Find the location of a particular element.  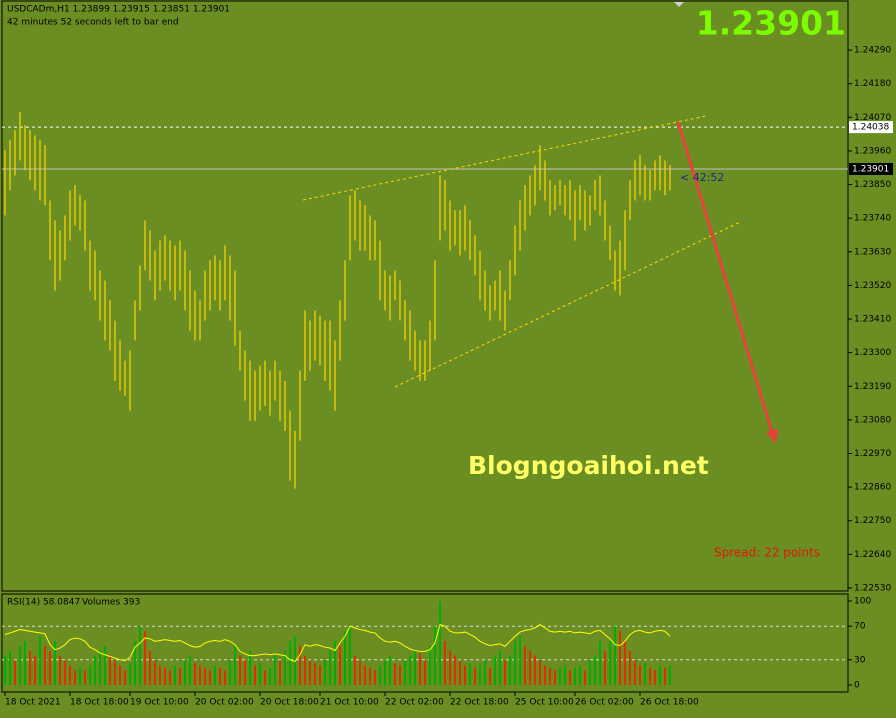

arrow-head is located at coordinates (772, 436).